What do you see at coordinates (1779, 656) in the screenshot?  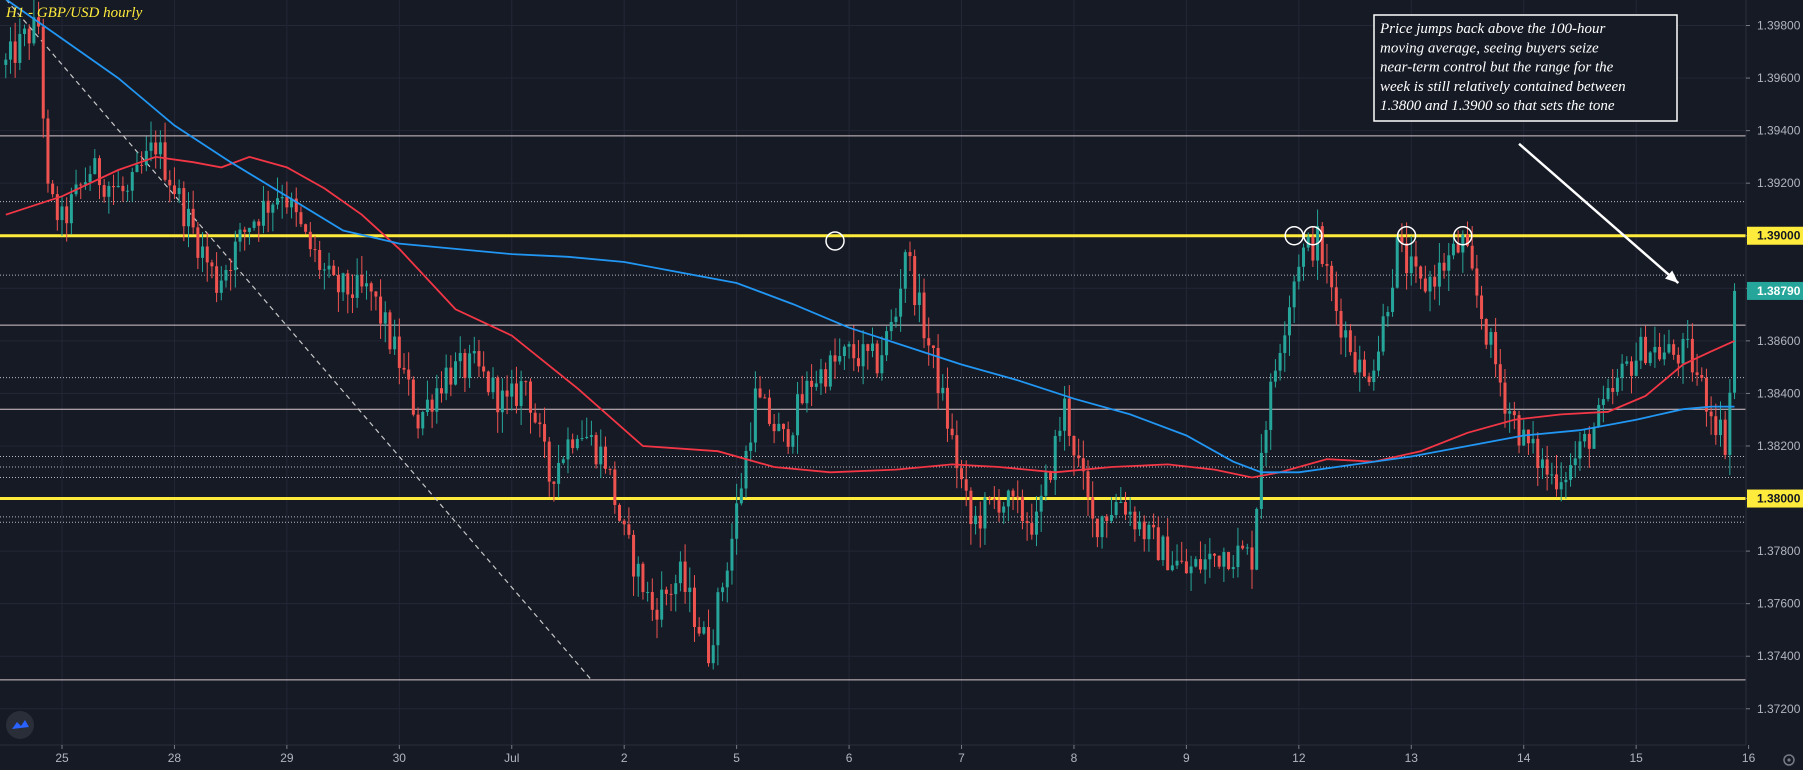 I see `y-tick-label: 1.37400` at bounding box center [1779, 656].